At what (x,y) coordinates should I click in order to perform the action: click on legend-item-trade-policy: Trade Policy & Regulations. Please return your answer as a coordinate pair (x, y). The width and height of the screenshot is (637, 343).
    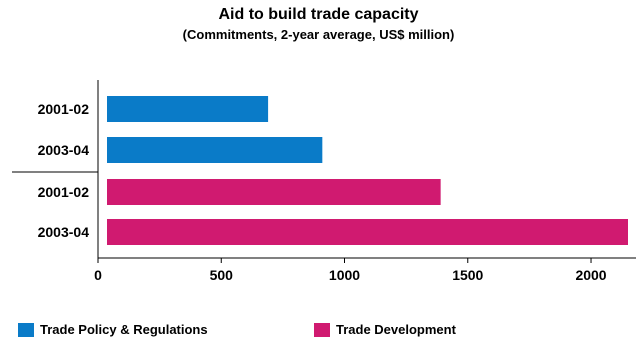
    Looking at the image, I should click on (113, 329).